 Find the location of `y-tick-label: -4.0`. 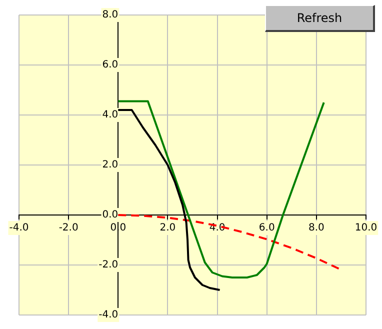

y-tick-label: -4.0 is located at coordinates (108, 315).